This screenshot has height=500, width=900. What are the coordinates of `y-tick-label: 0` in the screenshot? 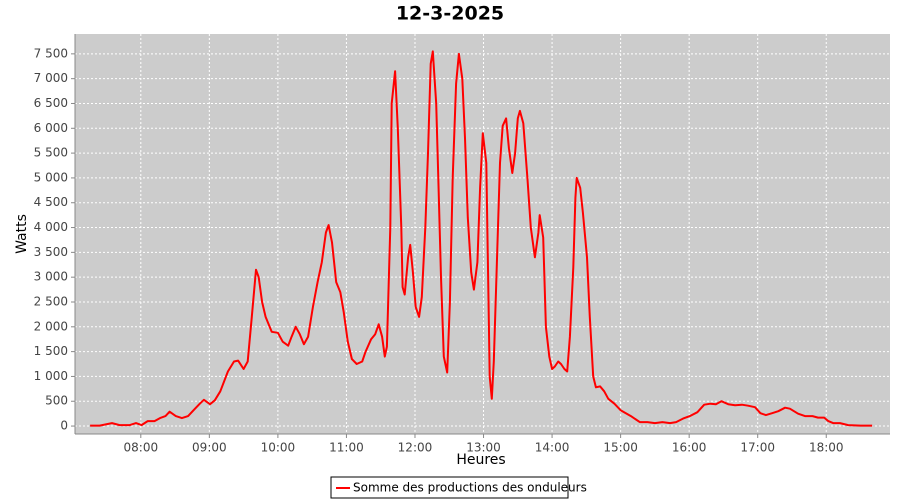 It's located at (64, 426).